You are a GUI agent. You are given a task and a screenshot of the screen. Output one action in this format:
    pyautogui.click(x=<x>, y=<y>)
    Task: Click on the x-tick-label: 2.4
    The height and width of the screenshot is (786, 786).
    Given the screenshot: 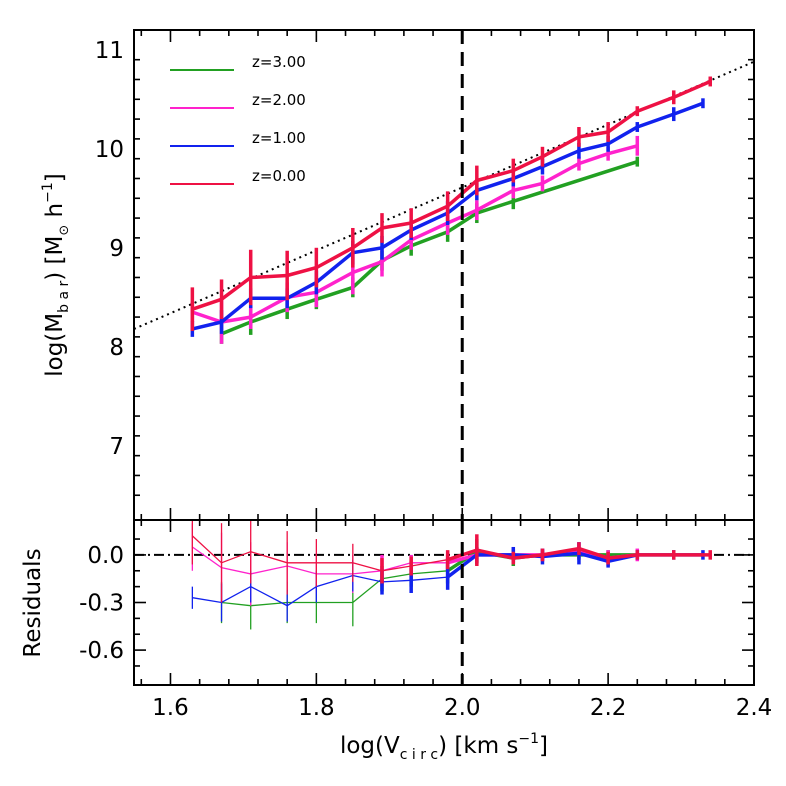 What is the action you would take?
    pyautogui.click(x=754, y=708)
    